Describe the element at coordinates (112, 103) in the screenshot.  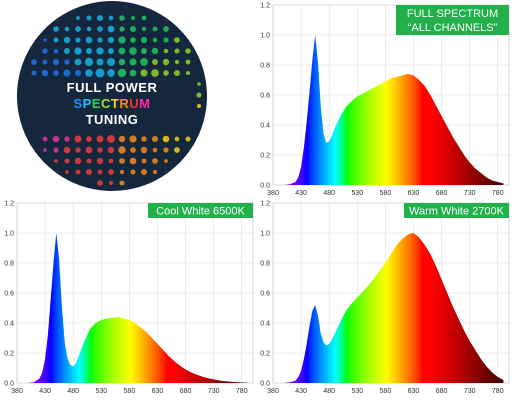
I see `logo-line-2: SPECTRUM` at that location.